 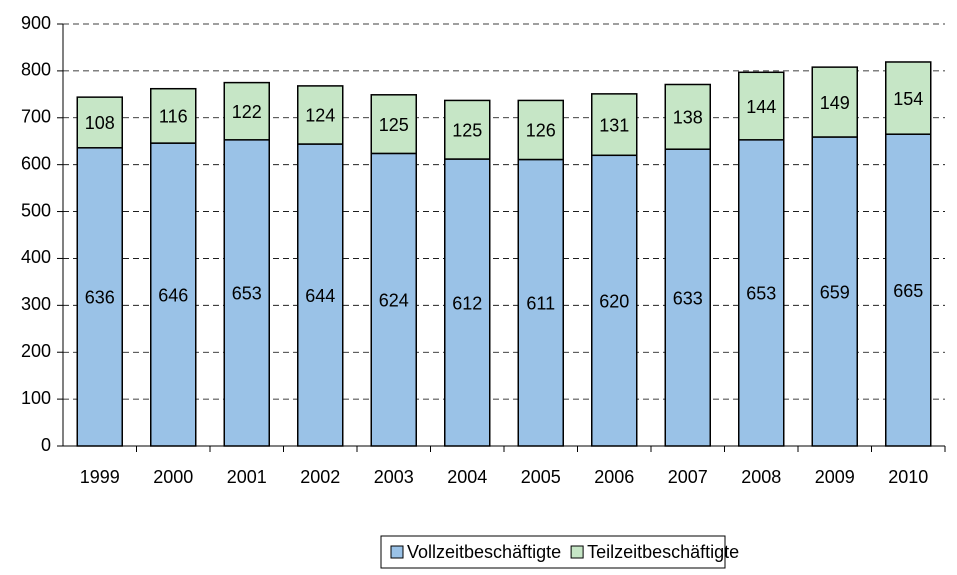 What do you see at coordinates (36, 304) in the screenshot?
I see `y-tick-label: 300` at bounding box center [36, 304].